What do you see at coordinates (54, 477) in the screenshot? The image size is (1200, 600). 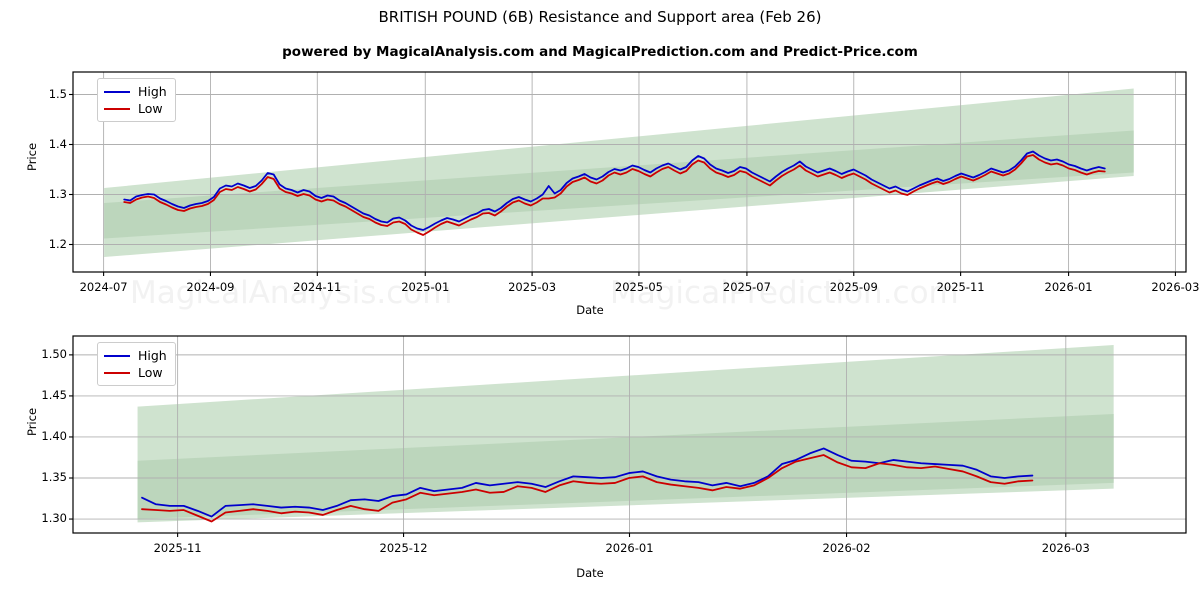 I see `y-axis-tick-label: 1.35` at bounding box center [54, 477].